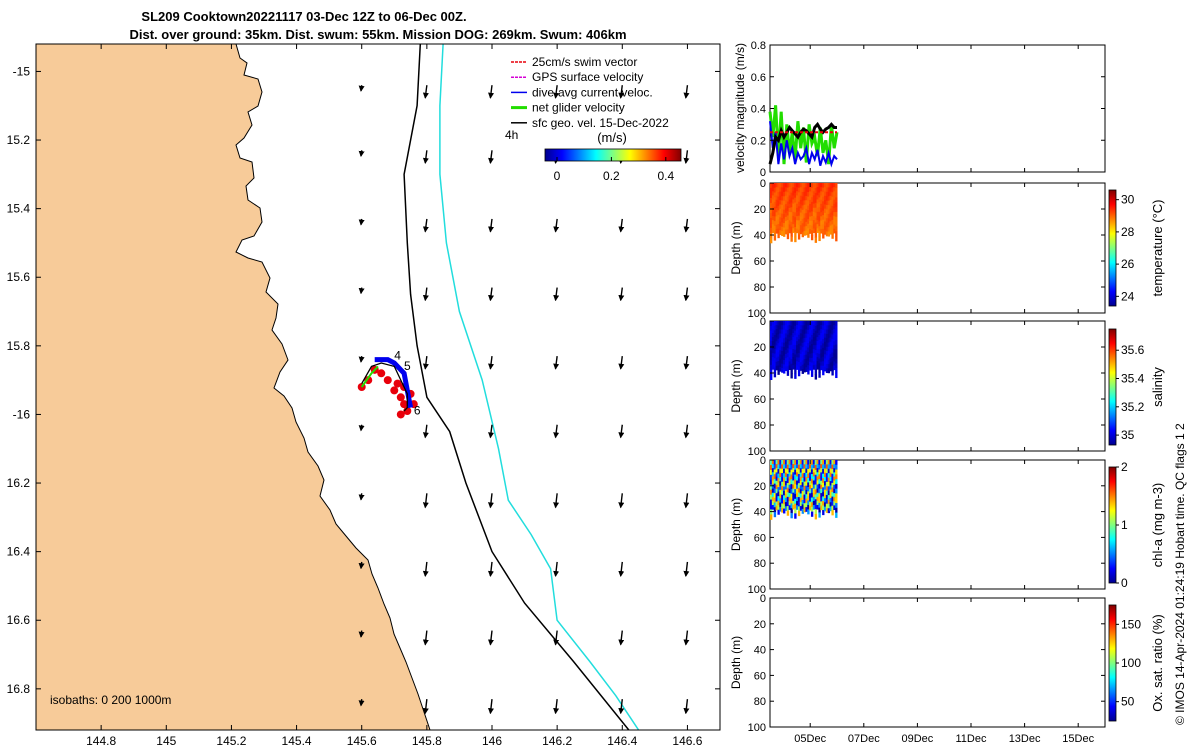 Image resolution: width=1200 pixels, height=750 pixels. I want to click on profile-y-tick-label: 100, so click(757, 314).